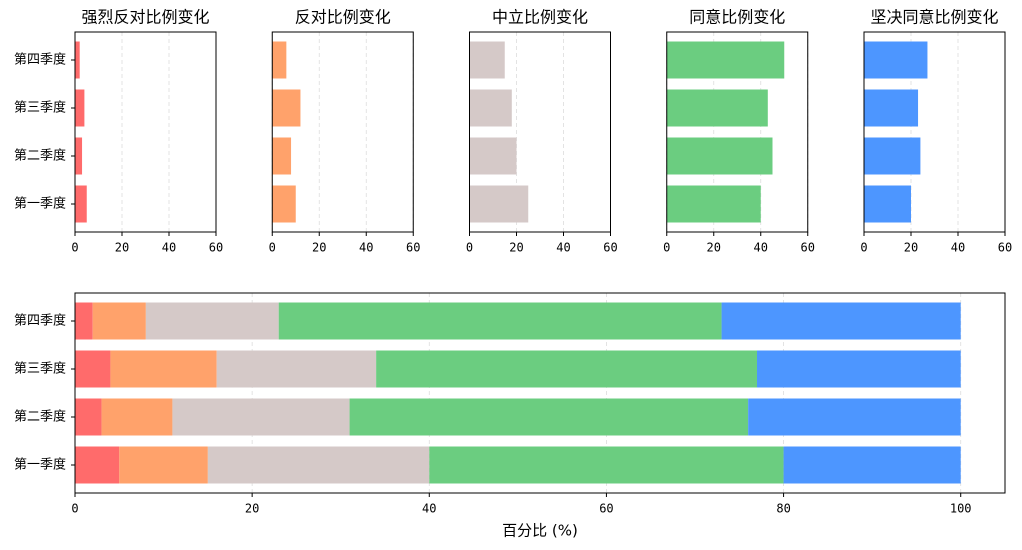 Image resolution: width=1022 pixels, height=550 pixels. What do you see at coordinates (737, 17) in the screenshot?
I see `panel-title: 同意比例变化` at bounding box center [737, 17].